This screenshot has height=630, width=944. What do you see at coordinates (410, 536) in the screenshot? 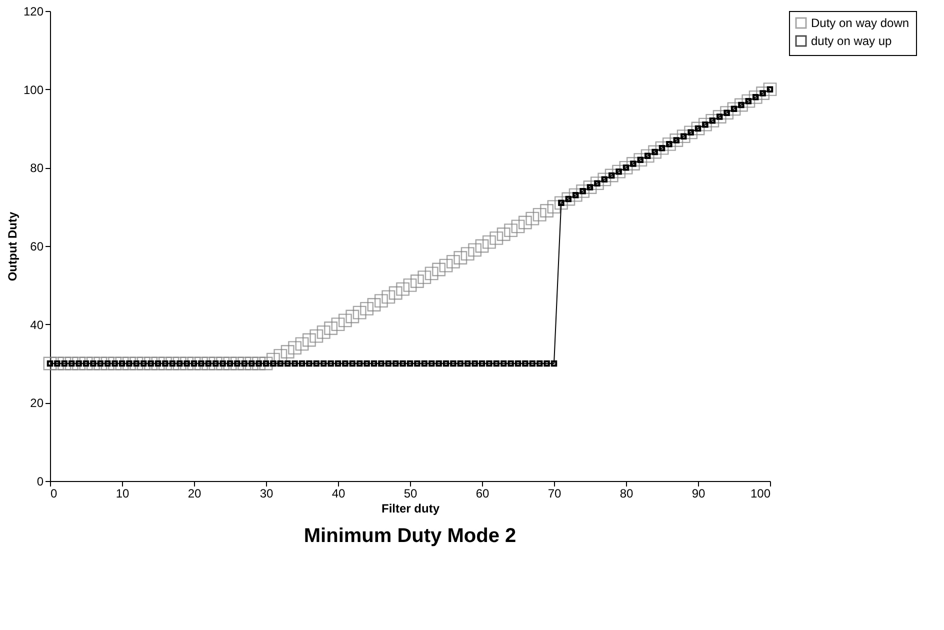
I see `text: Minimum Duty Mode 2` at bounding box center [410, 536].